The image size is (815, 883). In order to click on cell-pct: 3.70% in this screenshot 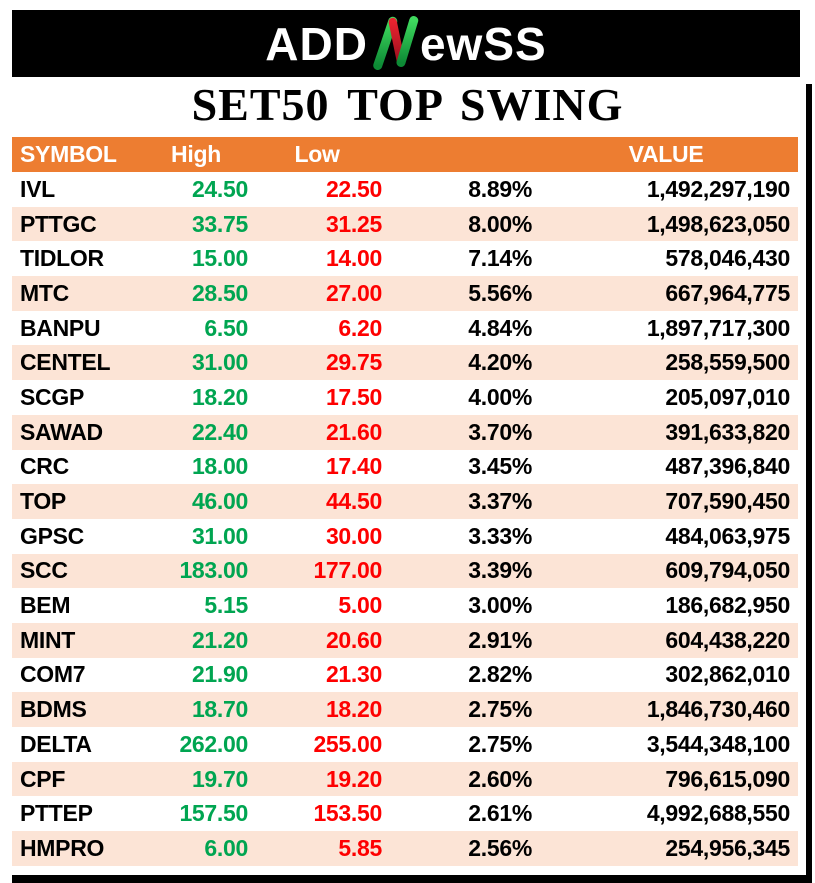, I will do `click(500, 431)`.